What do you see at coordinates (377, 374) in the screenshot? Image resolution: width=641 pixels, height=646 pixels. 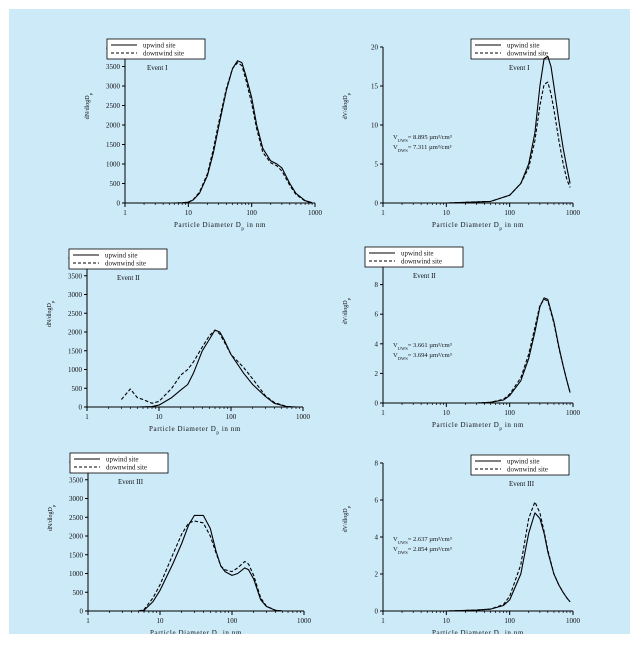 I see `y-tick-label: 2` at bounding box center [377, 374].